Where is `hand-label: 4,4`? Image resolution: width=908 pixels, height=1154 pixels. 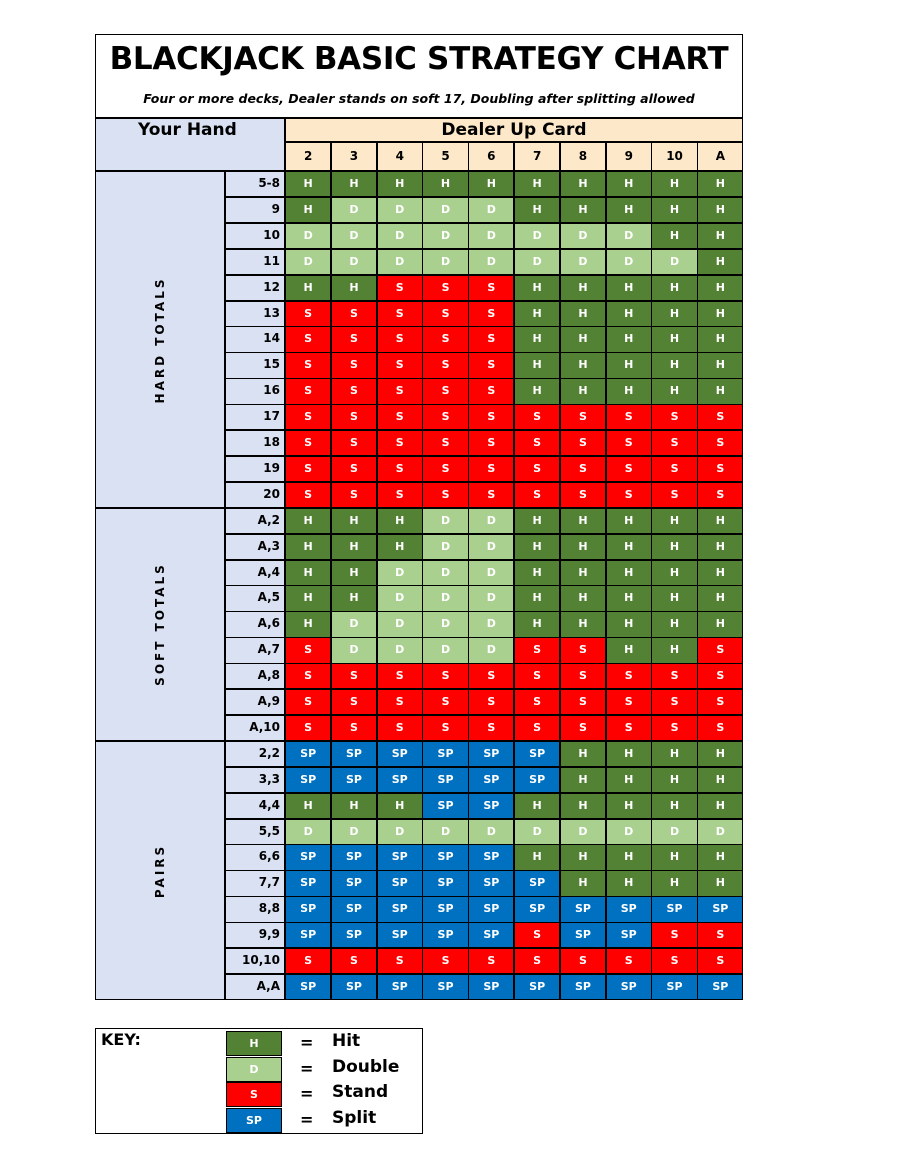
hand-label: 4,4 is located at coordinates (255, 805).